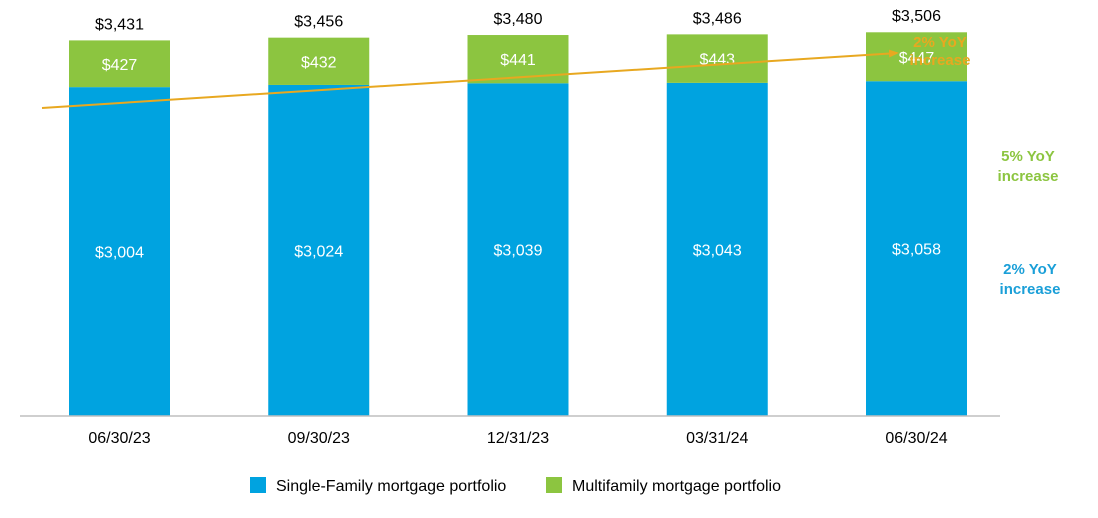 This screenshot has height=518, width=1098. I want to click on data-label-multifamily: $441, so click(518, 60).